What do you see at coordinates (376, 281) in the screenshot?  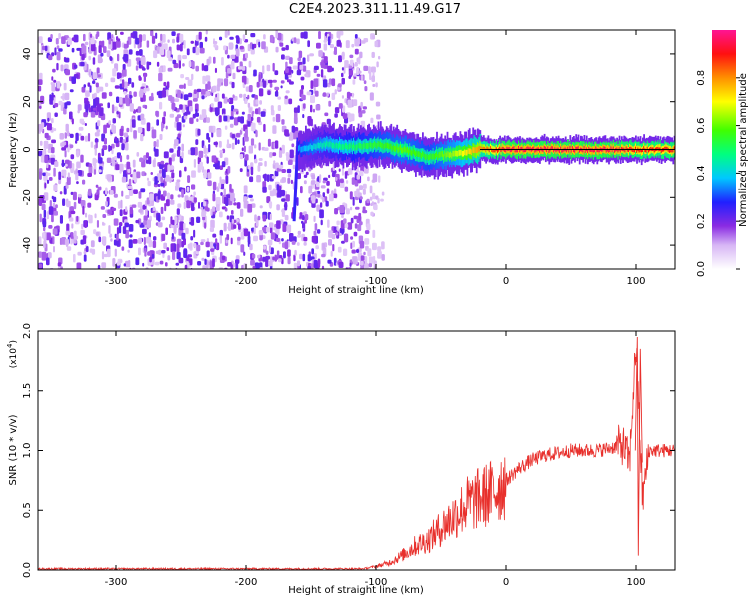 I see `heatmap-x-tick-label: -100` at bounding box center [376, 281].